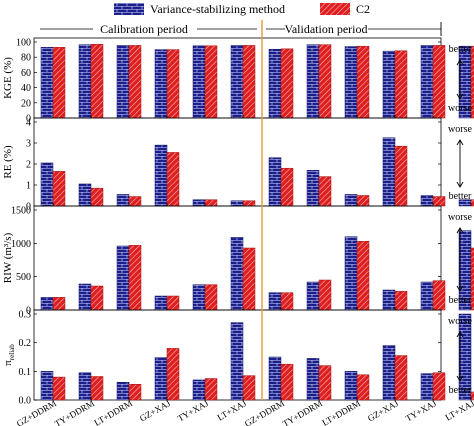 The width and height of the screenshot is (474, 426). I want to click on legend-label-c2: C2, so click(363, 9).